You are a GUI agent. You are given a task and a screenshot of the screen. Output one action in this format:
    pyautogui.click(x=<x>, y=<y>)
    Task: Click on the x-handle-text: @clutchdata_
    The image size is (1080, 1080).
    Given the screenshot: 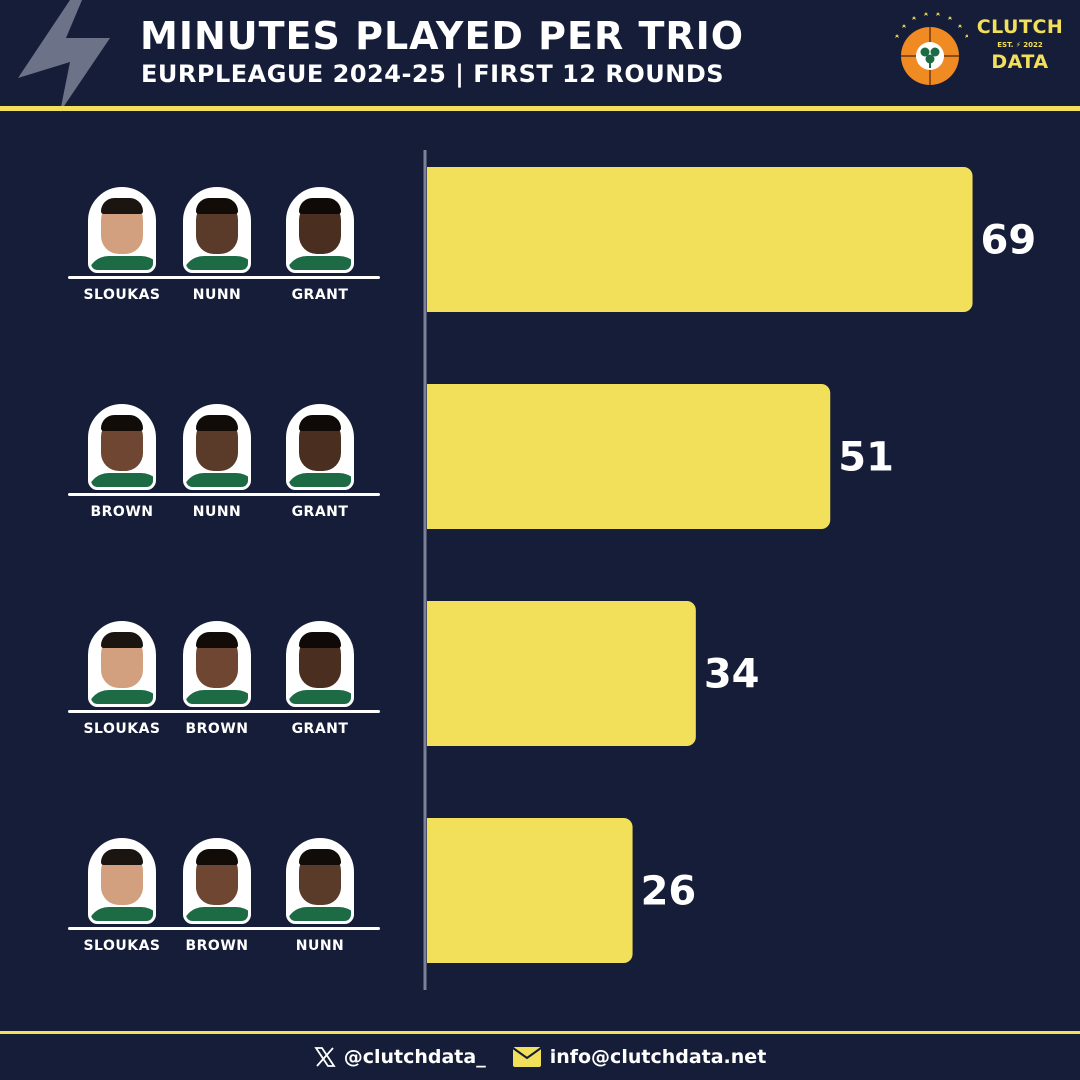 What is the action you would take?
    pyautogui.click(x=414, y=1057)
    